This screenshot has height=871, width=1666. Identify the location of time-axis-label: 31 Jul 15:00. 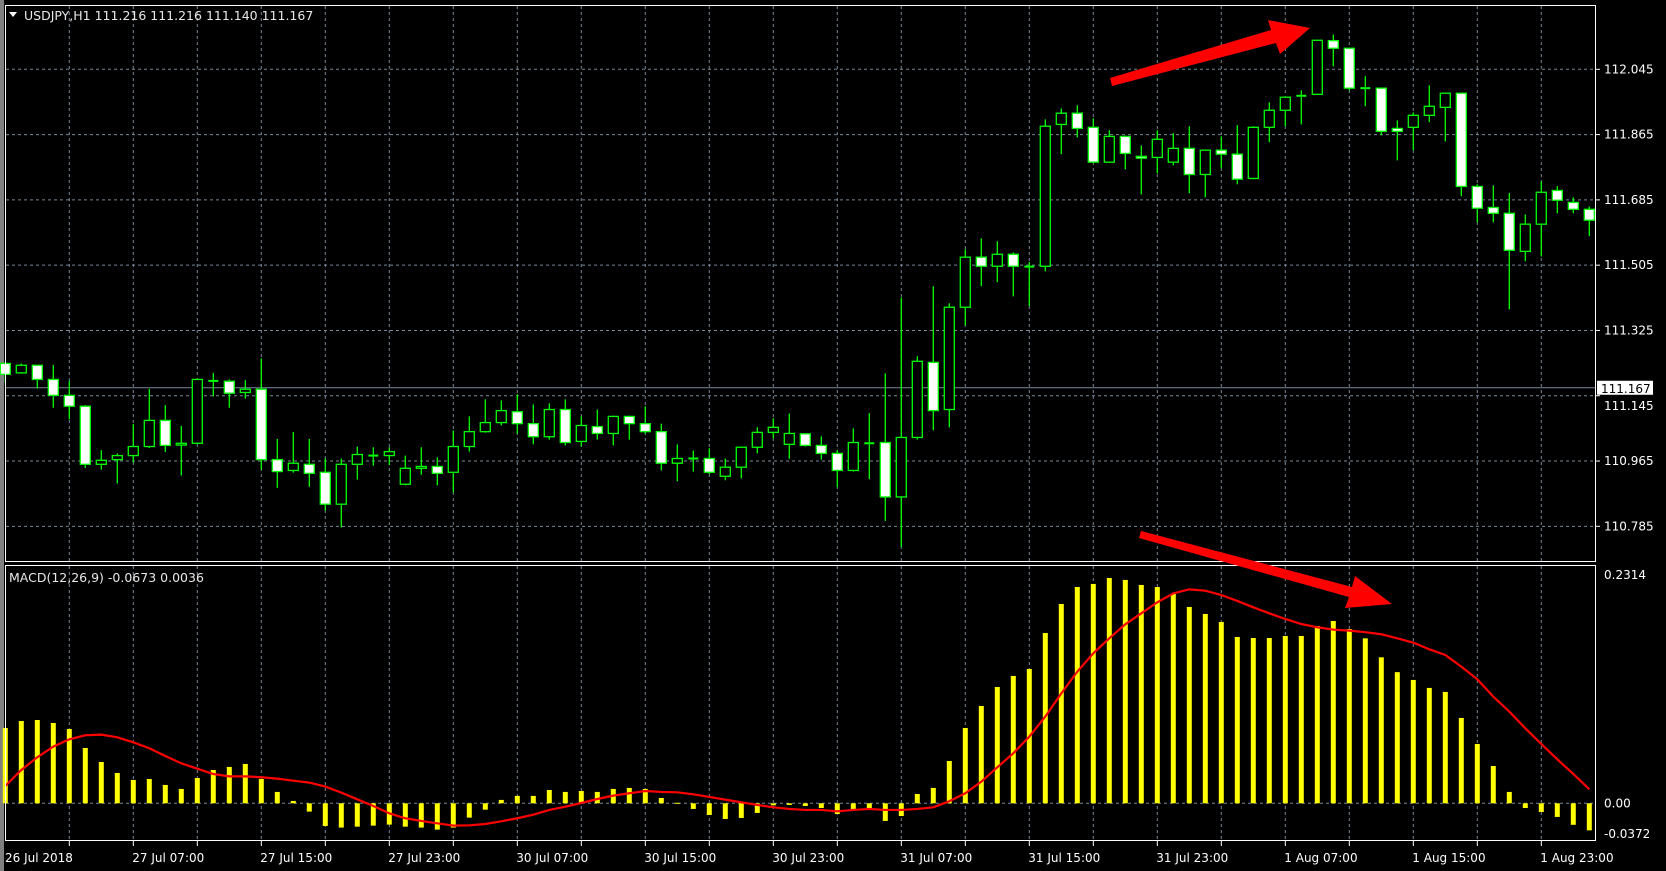
(1064, 858).